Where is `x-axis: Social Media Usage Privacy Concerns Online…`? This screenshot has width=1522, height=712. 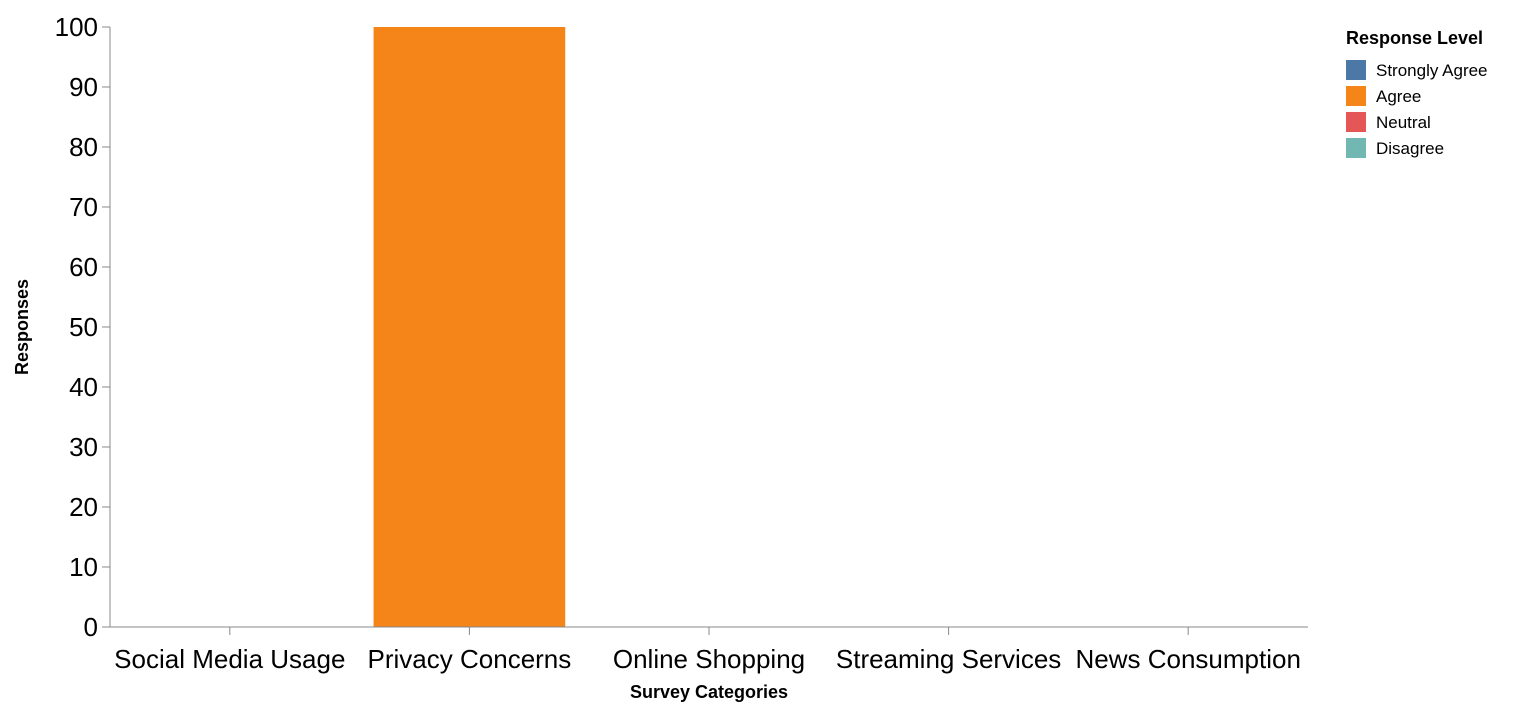 x-axis: Social Media Usage Privacy Concerns Online… is located at coordinates (709, 650).